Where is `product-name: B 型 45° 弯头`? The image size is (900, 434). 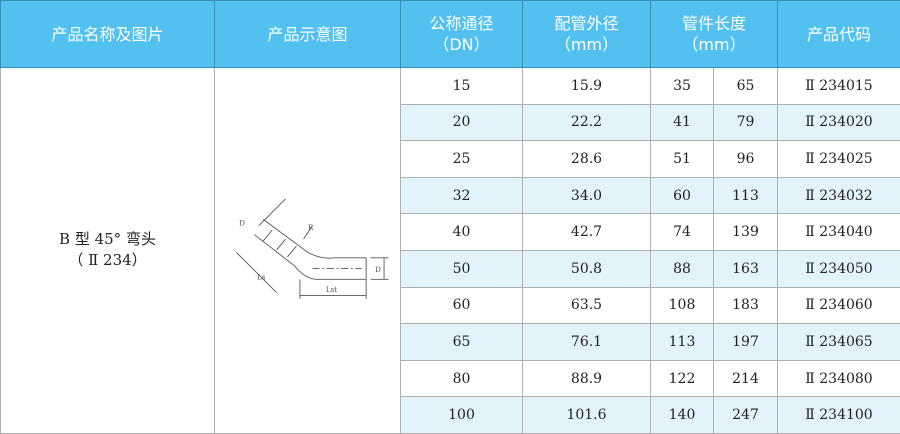 product-name: B 型 45° 弯头 is located at coordinates (107, 239).